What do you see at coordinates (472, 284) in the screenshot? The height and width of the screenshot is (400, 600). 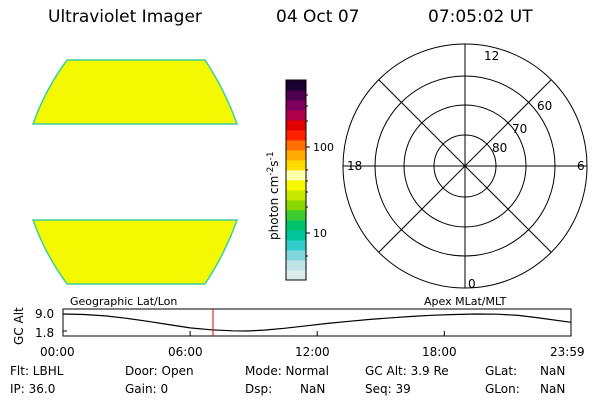 I see `mlt-label-0: 0` at bounding box center [472, 284].